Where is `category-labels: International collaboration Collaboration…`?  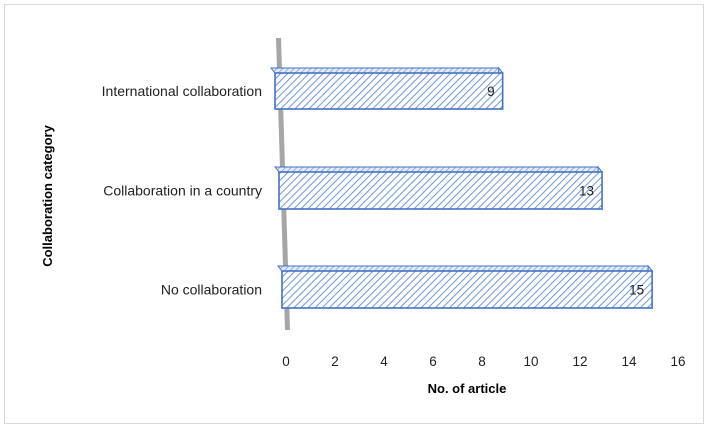
category-labels: International collaboration Collaboration… is located at coordinates (182, 190).